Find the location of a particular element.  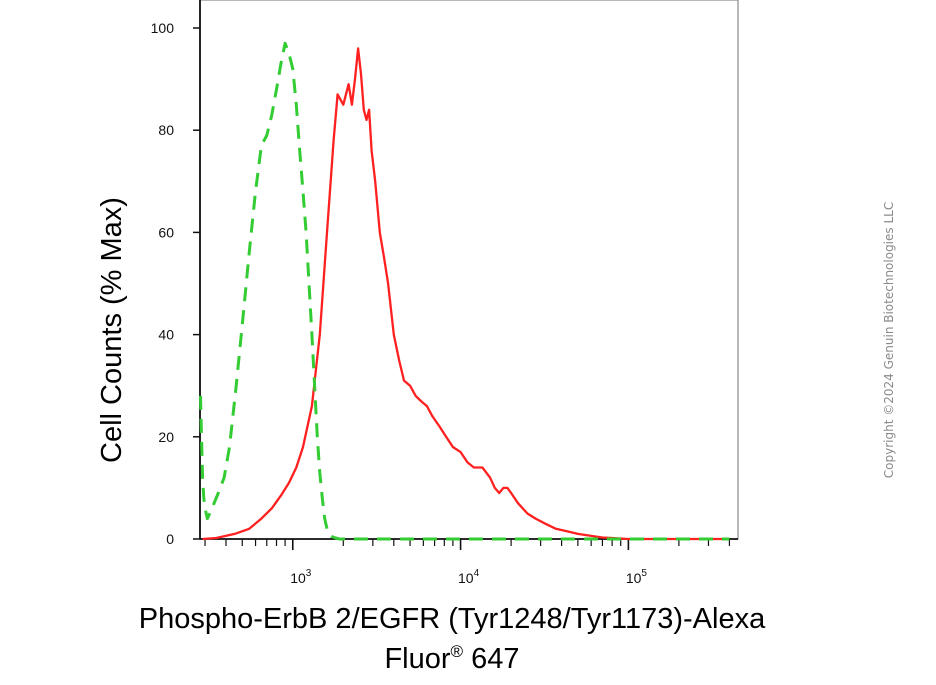

y-tick-label: 0 is located at coordinates (170, 539).